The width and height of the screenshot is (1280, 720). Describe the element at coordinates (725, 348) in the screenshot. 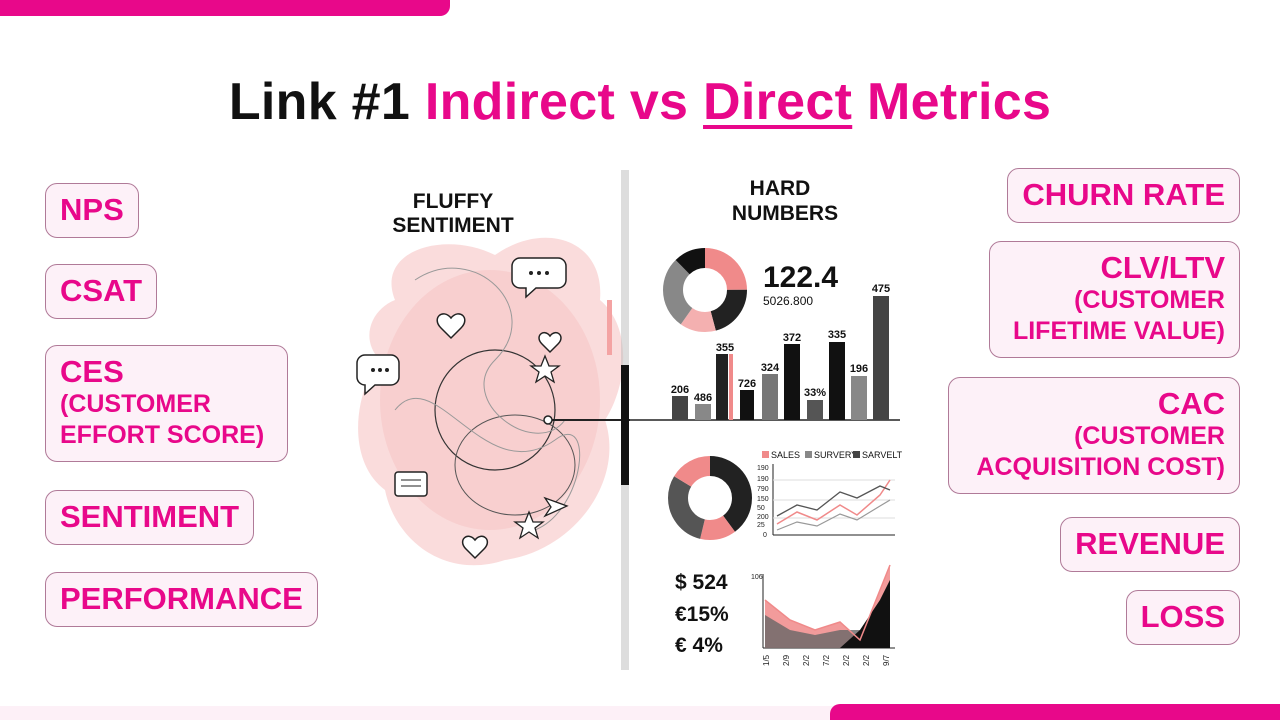

I see `bar-label: 355` at that location.